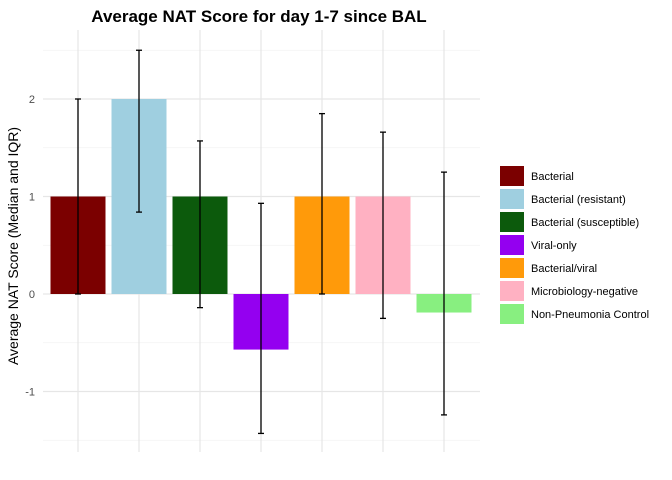  I want to click on y-tick-label-1: 0, so click(32, 295).